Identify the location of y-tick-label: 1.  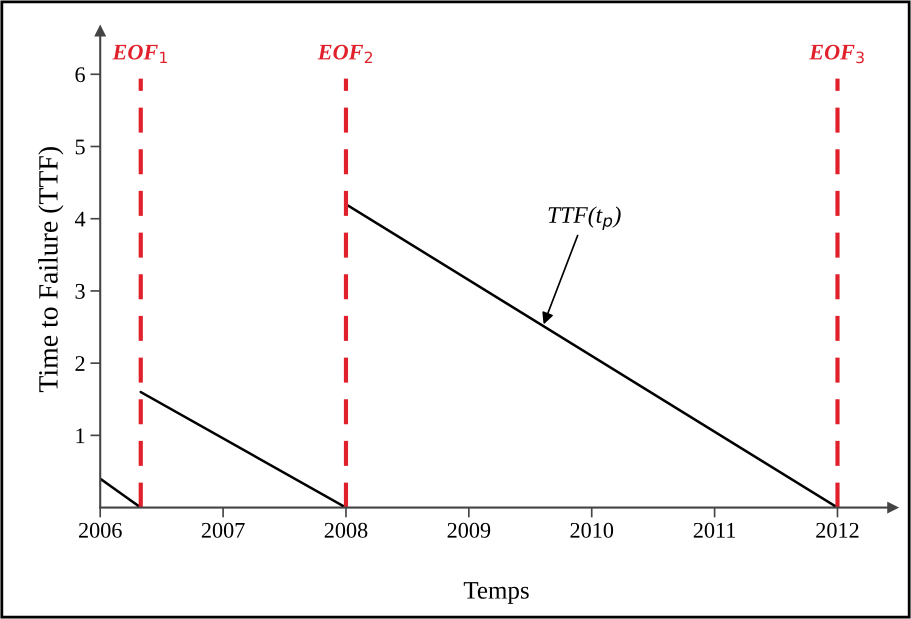
(80, 436).